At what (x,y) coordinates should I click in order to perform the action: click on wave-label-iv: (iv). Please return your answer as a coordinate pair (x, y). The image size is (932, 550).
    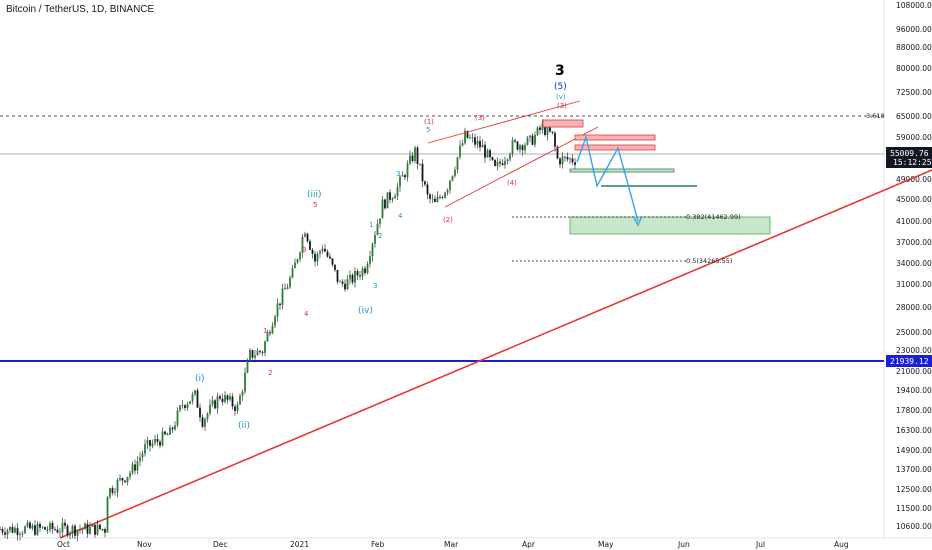
    Looking at the image, I should click on (365, 311).